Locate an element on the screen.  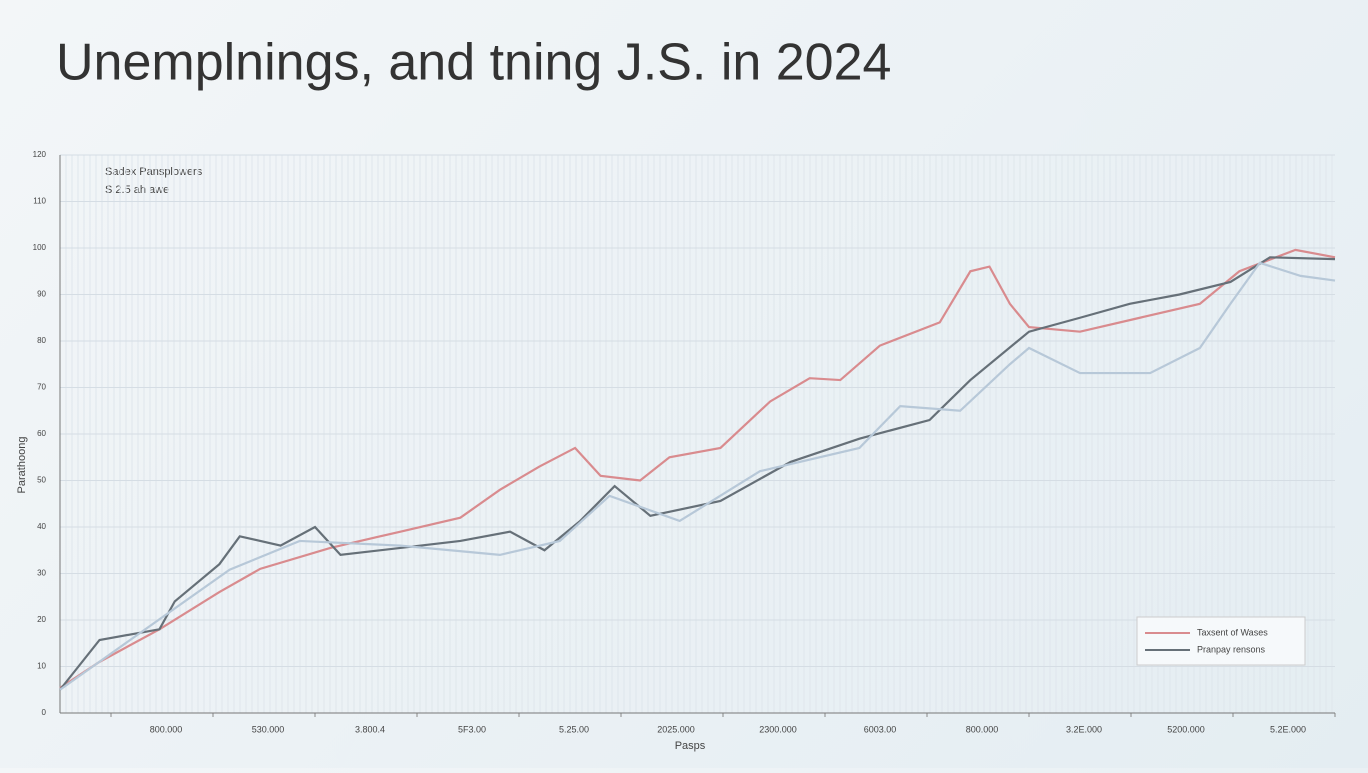
x-tick-label: 2300.000 is located at coordinates (778, 729).